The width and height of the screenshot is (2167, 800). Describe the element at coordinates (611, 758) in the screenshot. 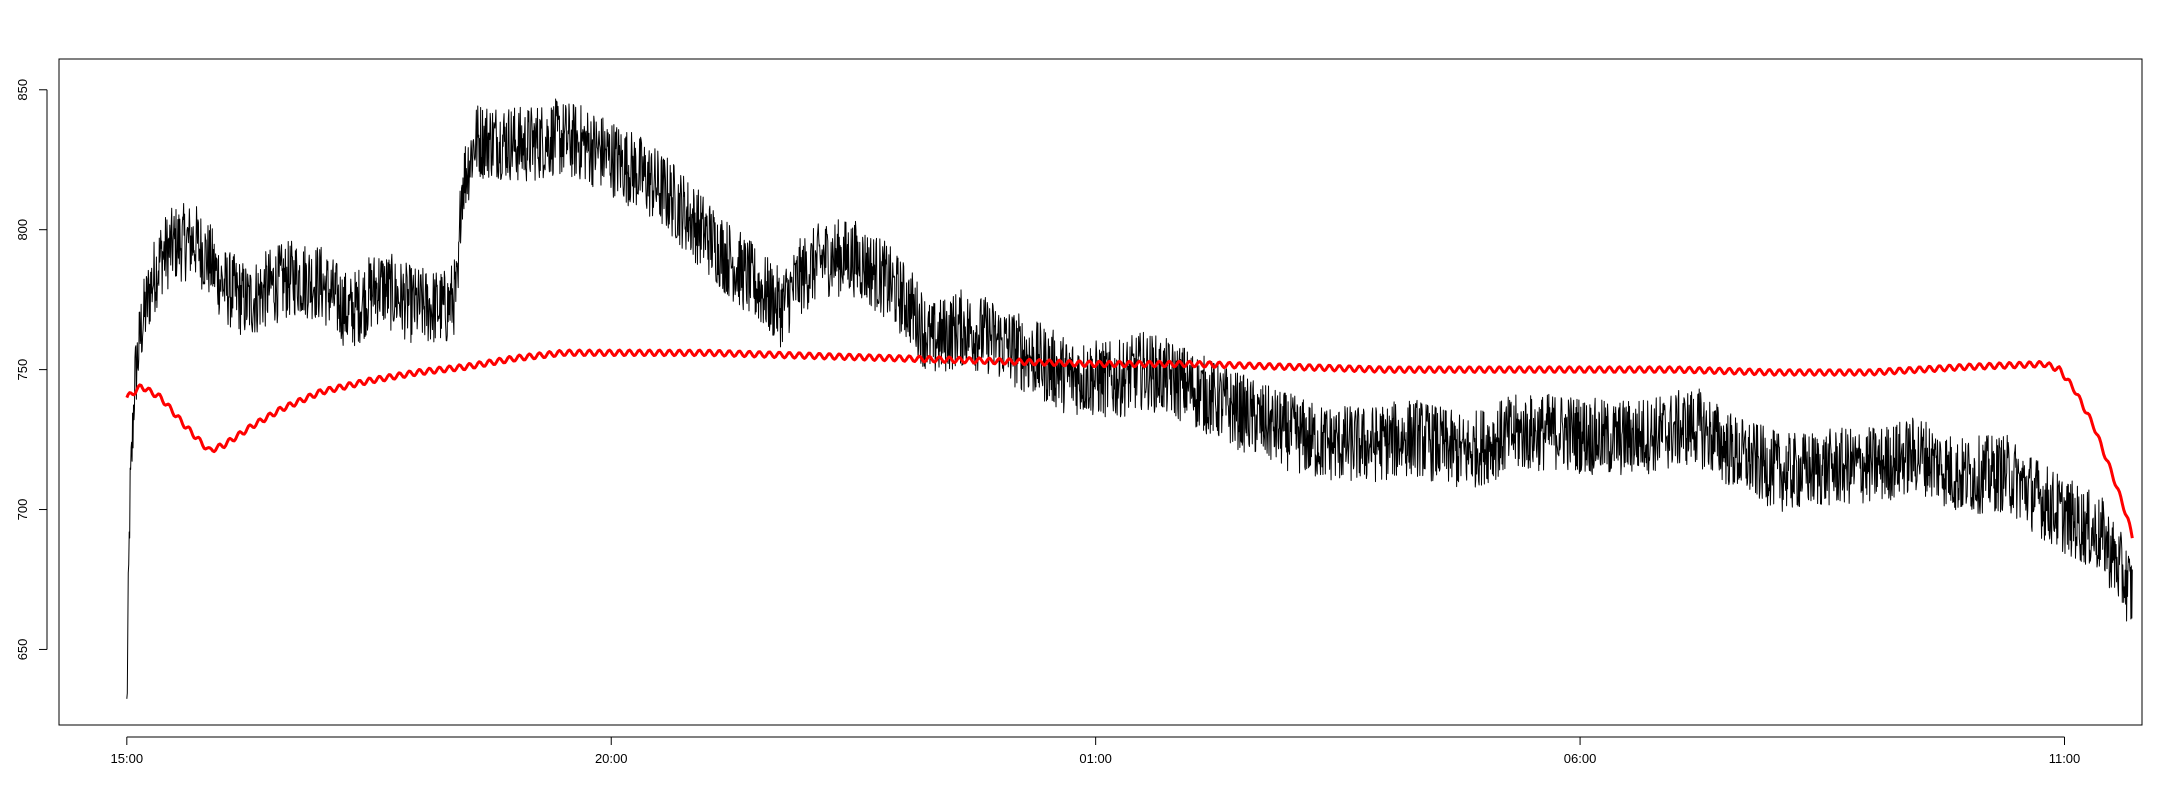

I see `x-tick-label: 20:00` at that location.